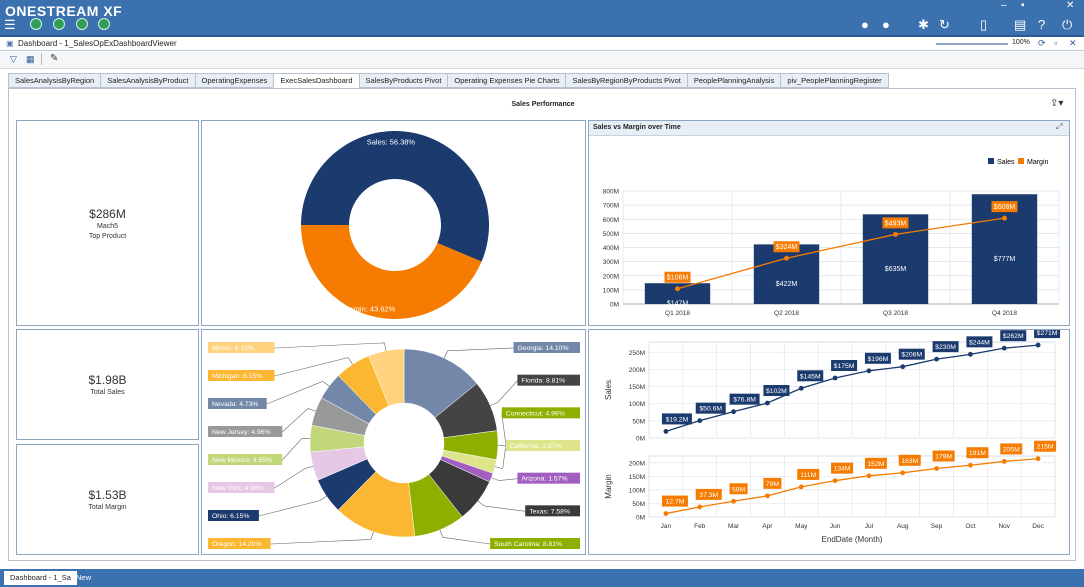 This screenshot has height=587, width=1084. I want to click on state-label: Illinois: 6.15%, so click(233, 348).